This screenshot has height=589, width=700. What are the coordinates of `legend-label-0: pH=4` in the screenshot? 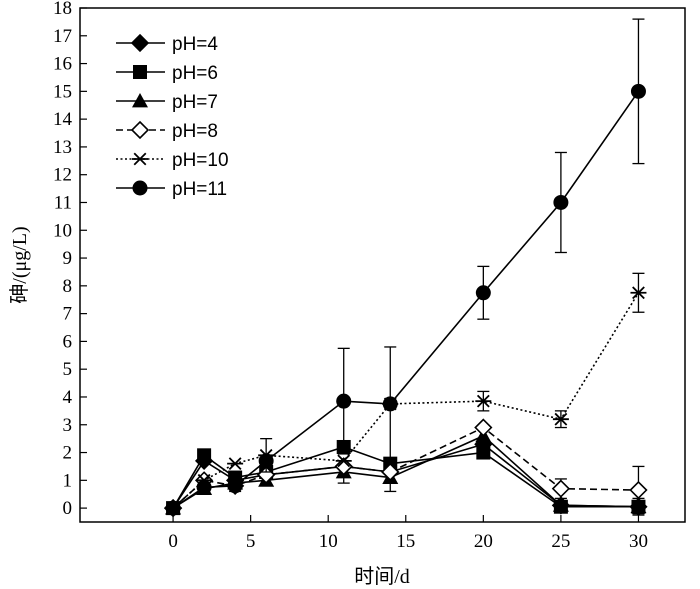 It's located at (195, 44).